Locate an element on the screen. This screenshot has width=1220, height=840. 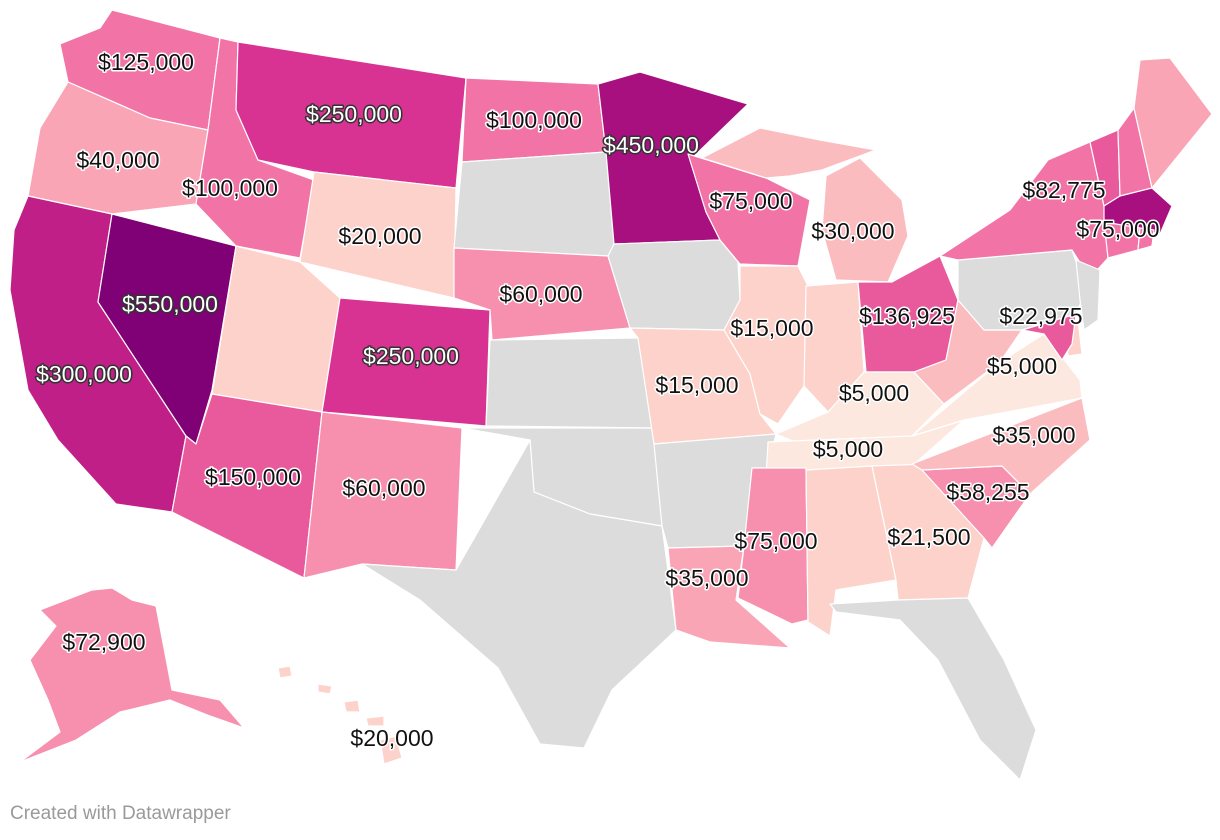
label-ky: $5,000 is located at coordinates (874, 393).